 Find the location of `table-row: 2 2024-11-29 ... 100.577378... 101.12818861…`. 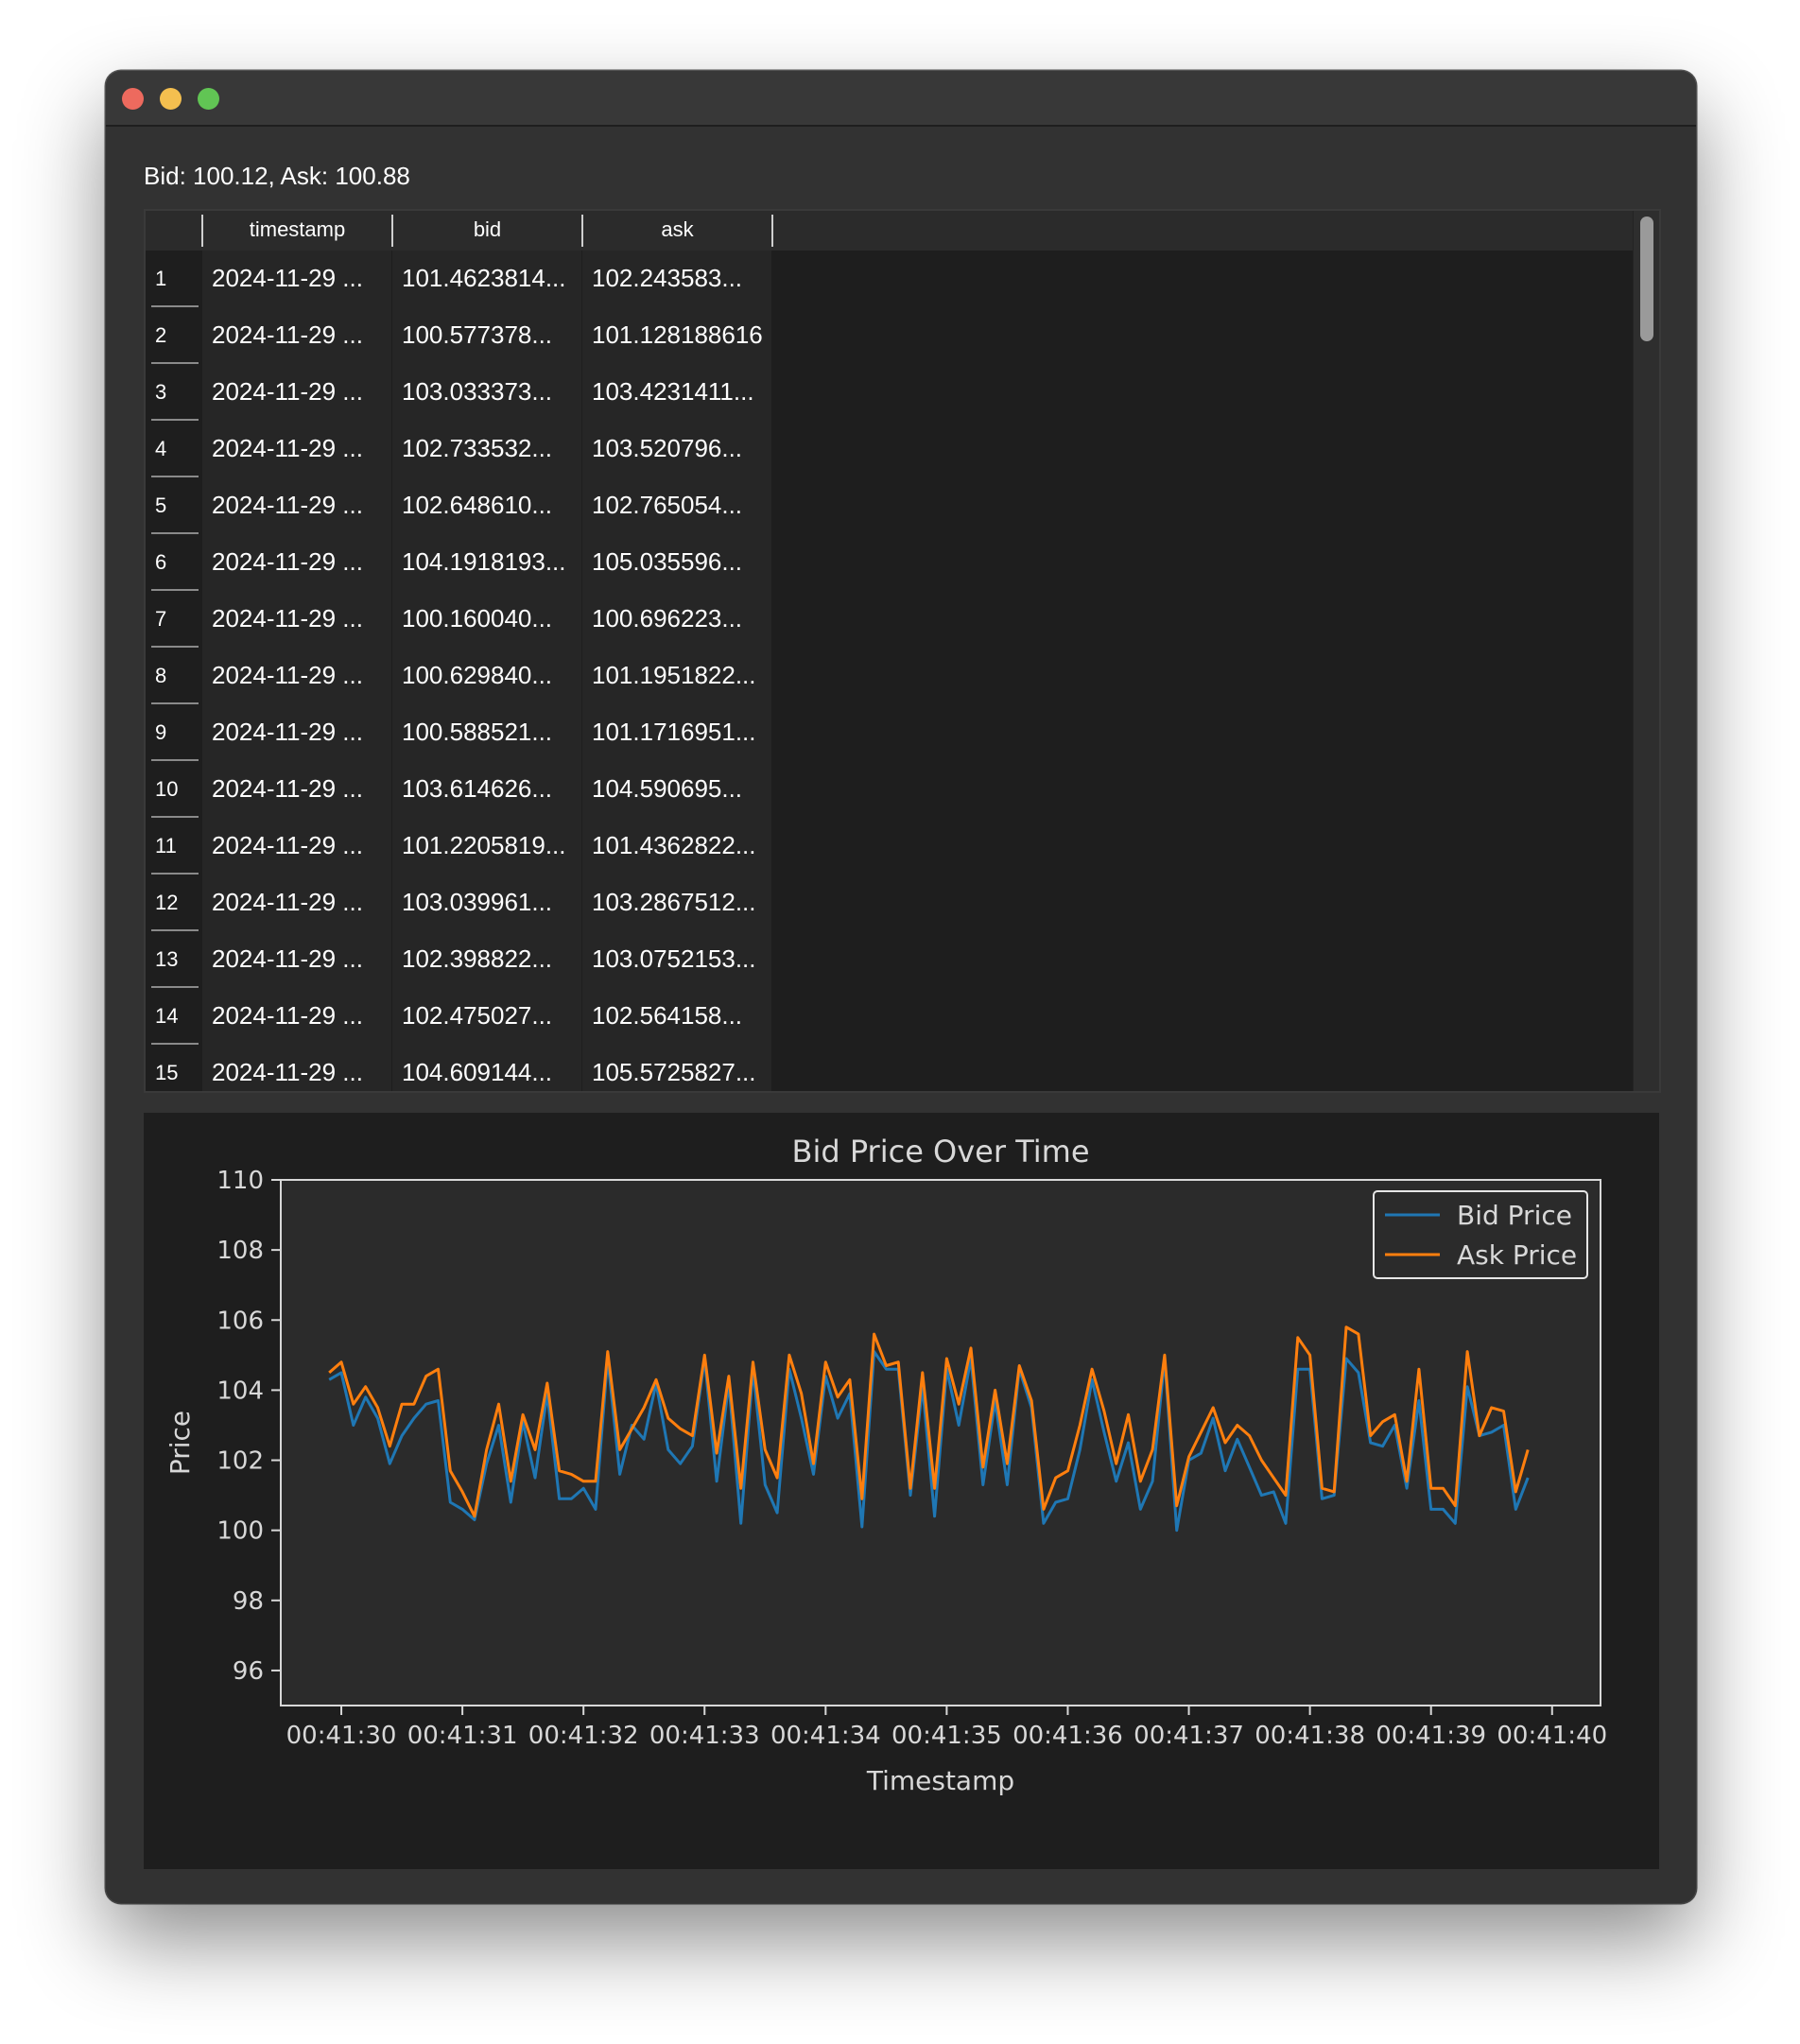

table-row: 2 2024-11-29 ... 100.577378... 101.12818861… is located at coordinates (890, 335).